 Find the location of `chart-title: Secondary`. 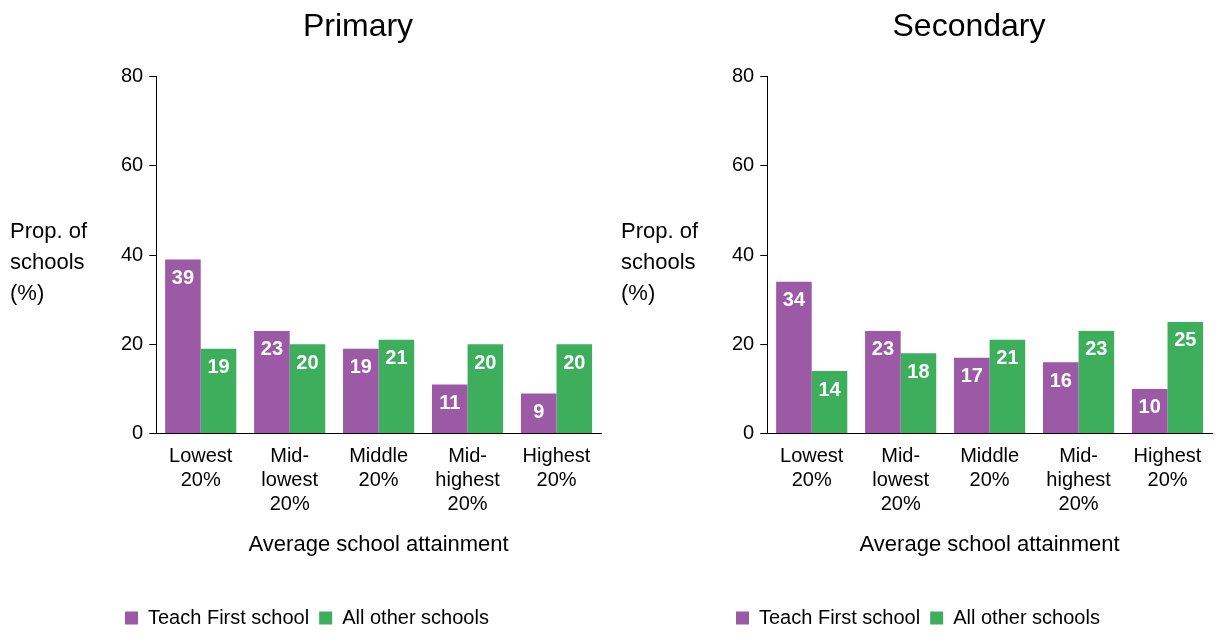

chart-title: Secondary is located at coordinates (969, 25).